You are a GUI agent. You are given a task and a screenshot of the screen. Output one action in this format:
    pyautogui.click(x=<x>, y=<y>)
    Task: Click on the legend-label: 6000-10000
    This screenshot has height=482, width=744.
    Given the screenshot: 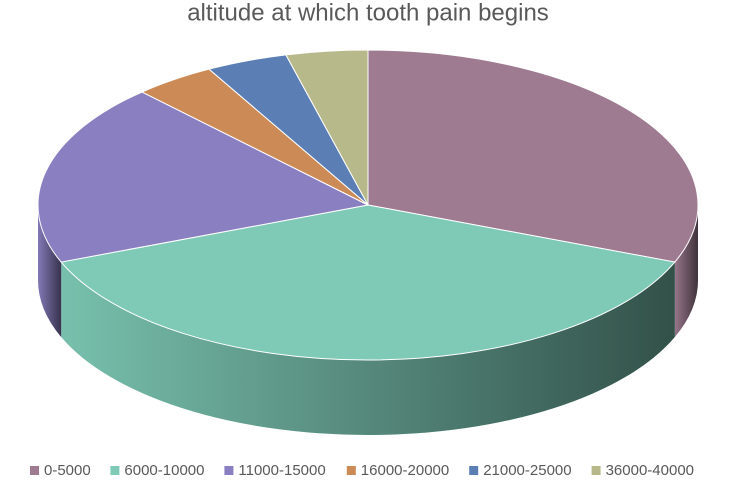 What is the action you would take?
    pyautogui.click(x=164, y=470)
    